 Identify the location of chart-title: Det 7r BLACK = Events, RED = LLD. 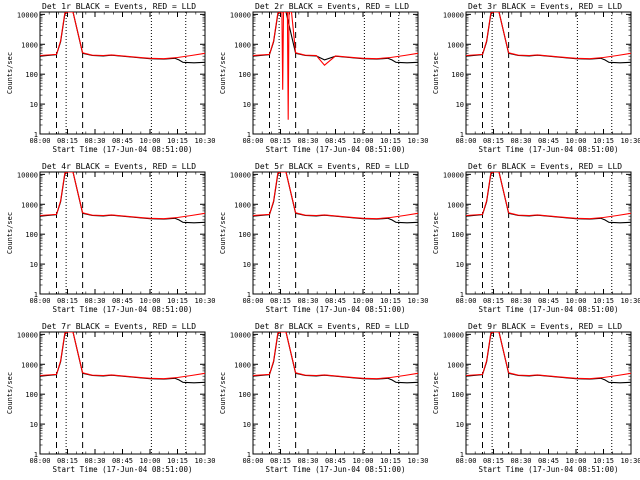
(119, 326).